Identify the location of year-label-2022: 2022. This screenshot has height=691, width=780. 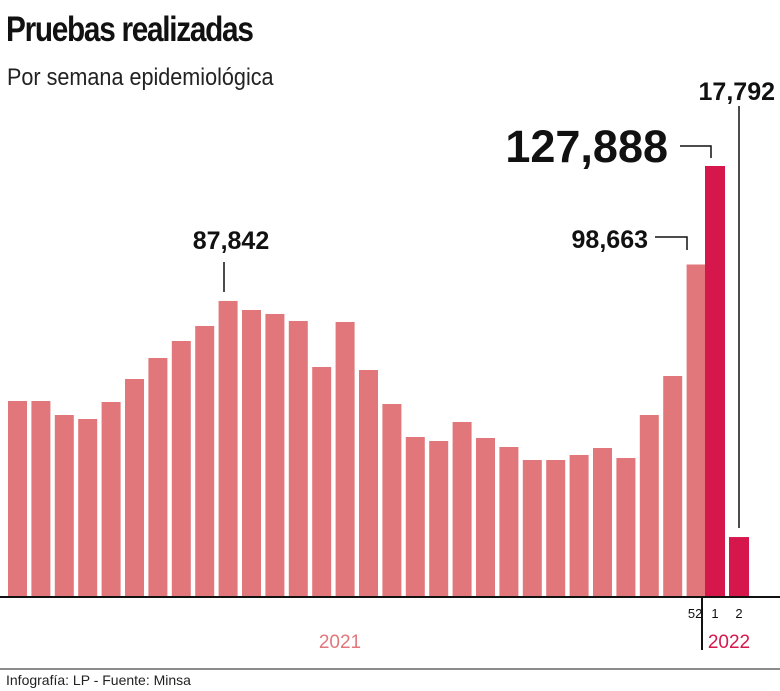
(729, 642).